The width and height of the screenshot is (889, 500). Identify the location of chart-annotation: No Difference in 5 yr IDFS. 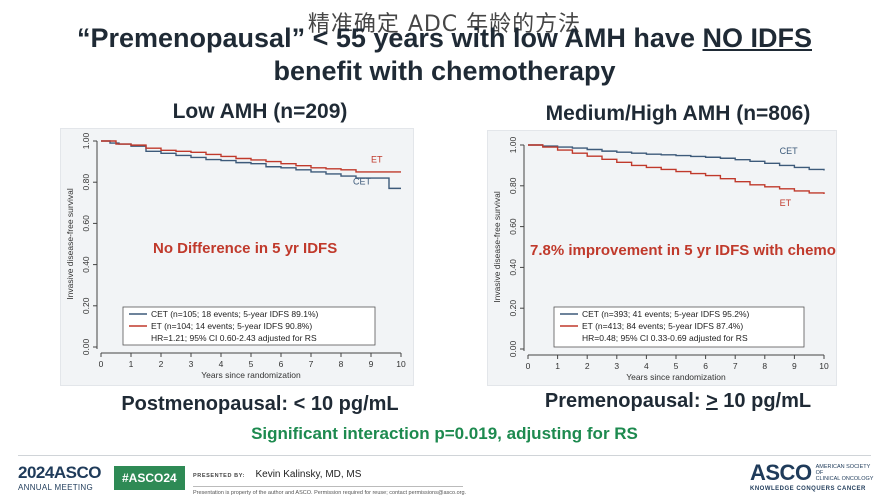
(245, 248).